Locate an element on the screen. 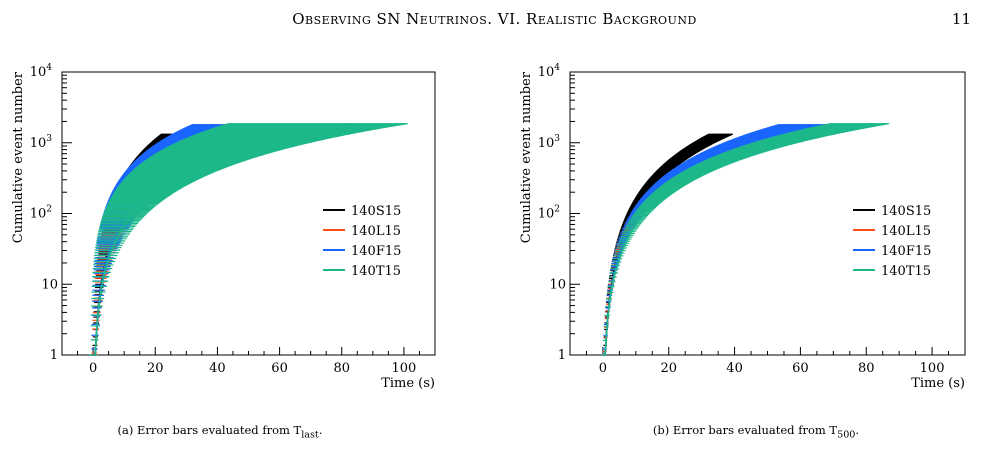 Image resolution: width=989 pixels, height=457 pixels. page-number: 11 is located at coordinates (961, 19).